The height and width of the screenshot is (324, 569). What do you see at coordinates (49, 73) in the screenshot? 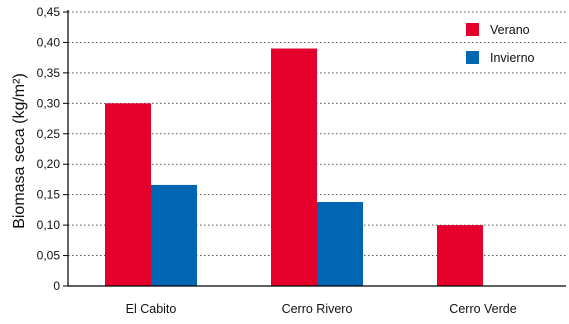
I see `y-tick-label: 0,35` at bounding box center [49, 73].